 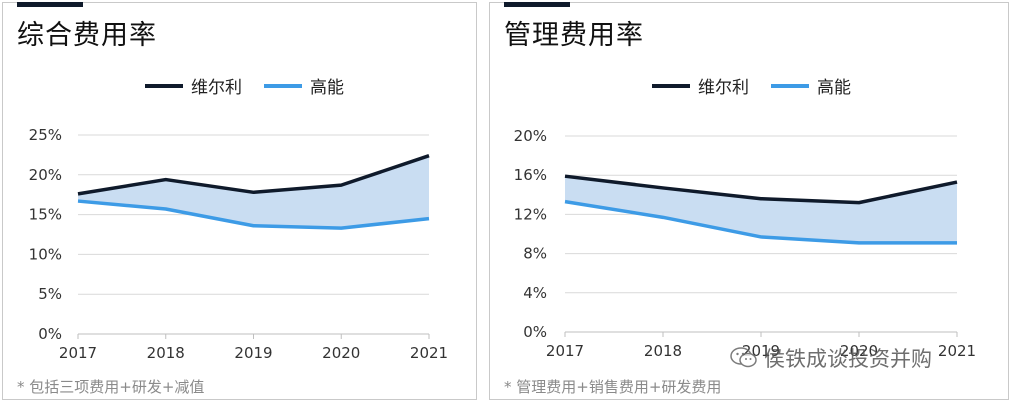 I want to click on y-tick-label: 4%, so click(x=535, y=293).